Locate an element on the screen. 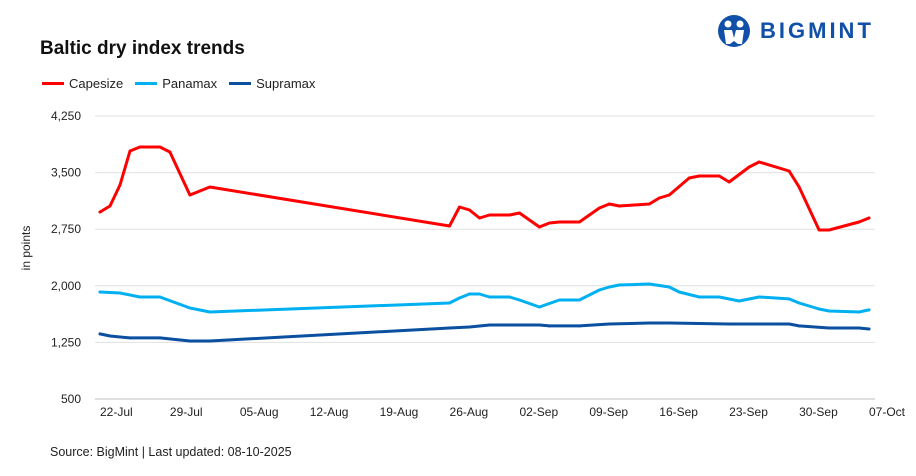 The width and height of the screenshot is (916, 476). y-tick-label: 2,750 is located at coordinates (66, 229).